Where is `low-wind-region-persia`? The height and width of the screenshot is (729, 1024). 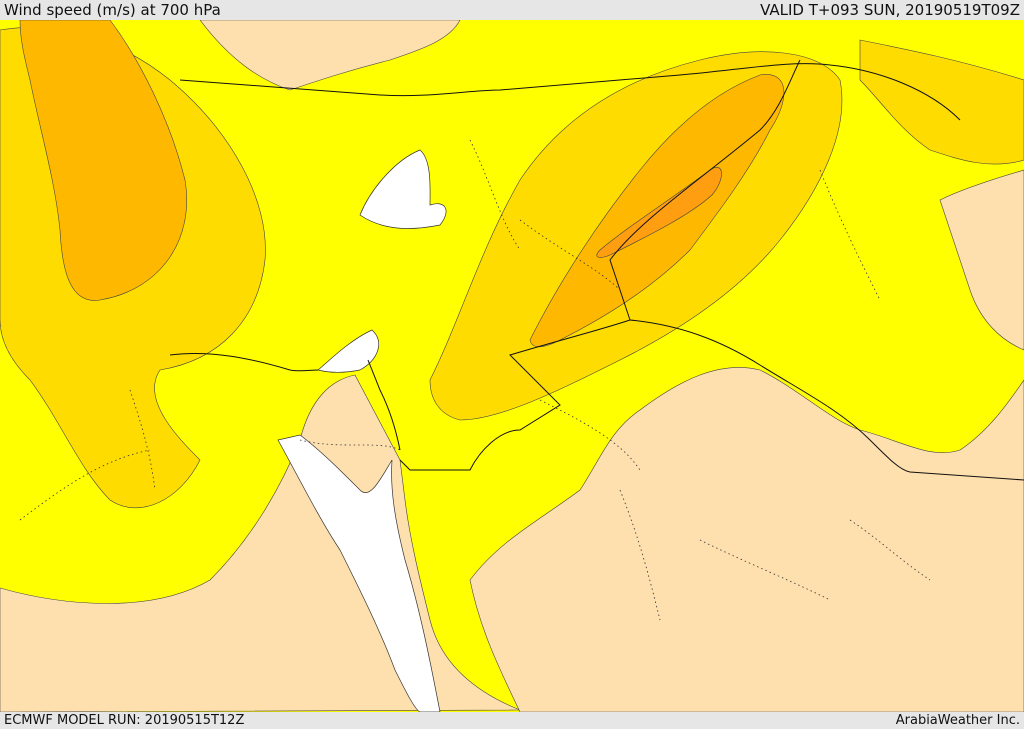
low-wind-region-persia is located at coordinates (981, 260).